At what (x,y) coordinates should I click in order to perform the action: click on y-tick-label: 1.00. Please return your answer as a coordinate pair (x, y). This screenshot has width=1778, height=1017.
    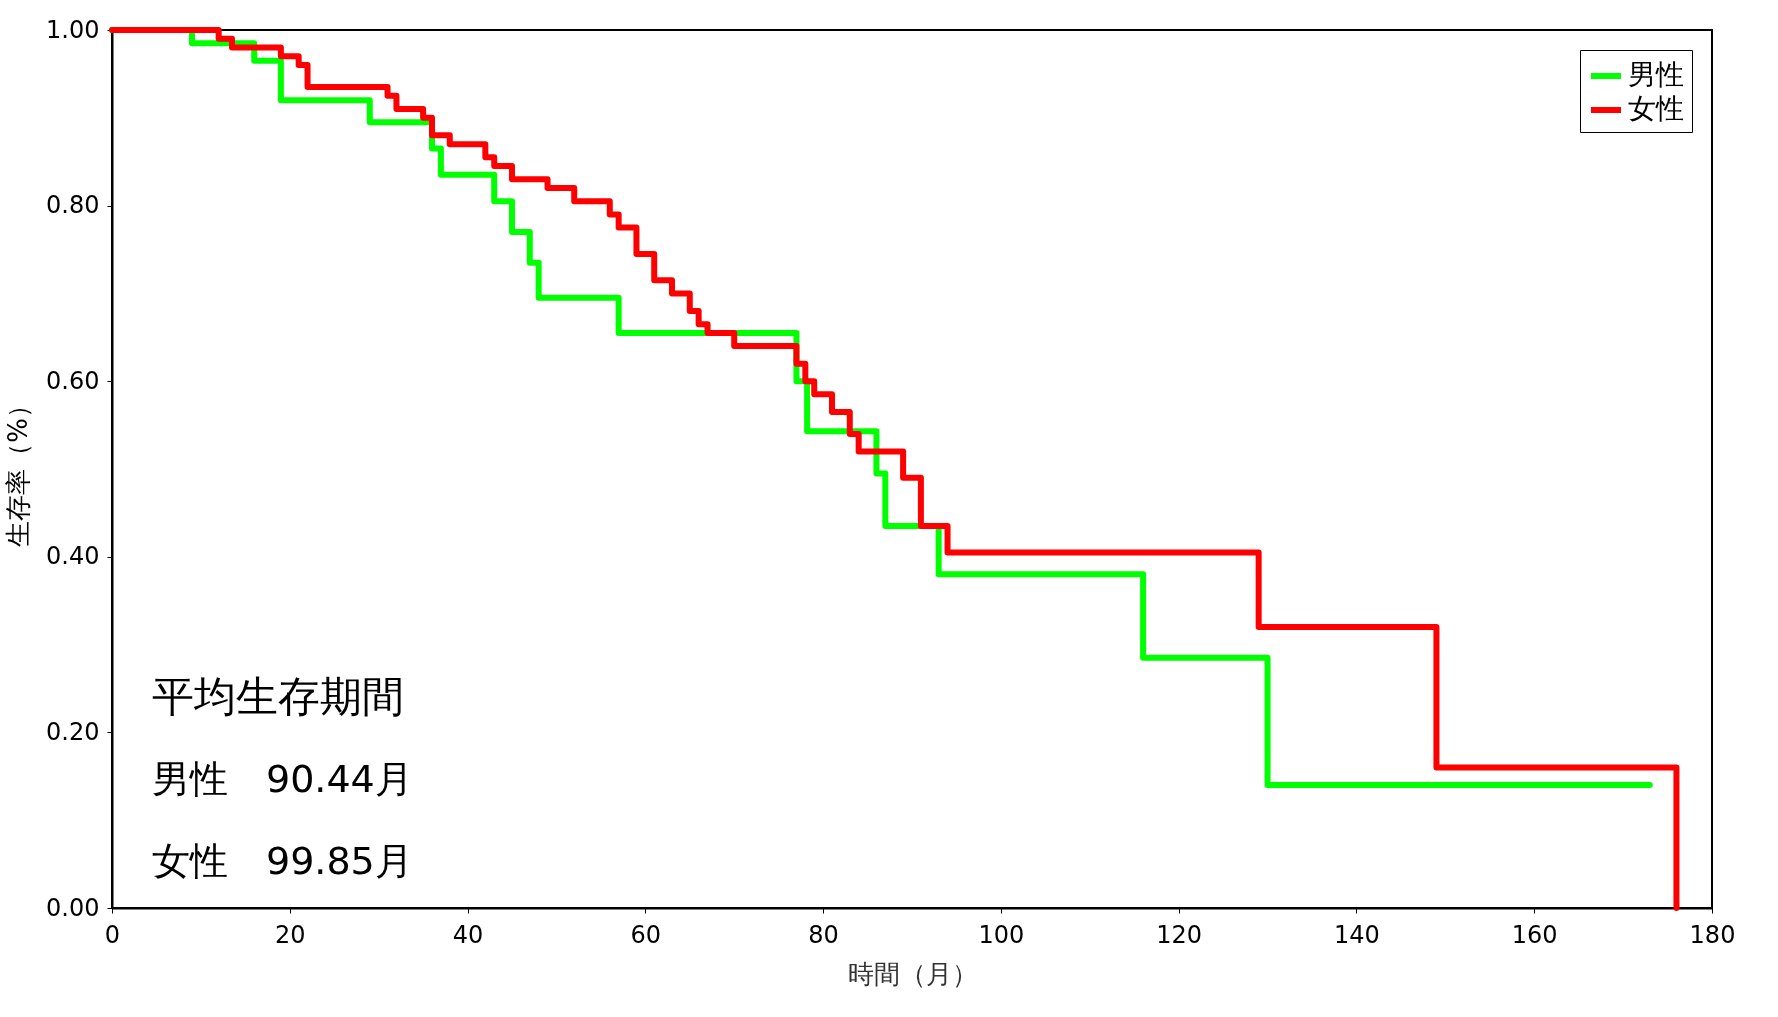
    Looking at the image, I should click on (73, 29).